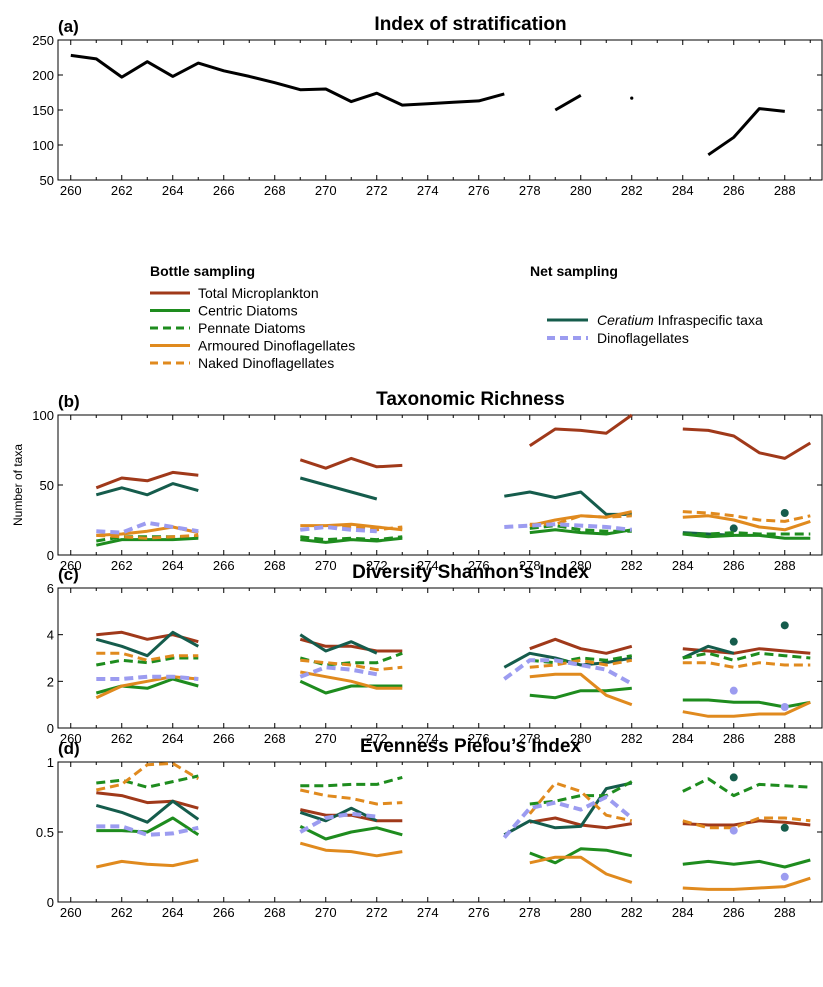 This screenshot has height=987, width=823. I want to click on legend-item-naked-dinoflagellates: Naked Dinoflagellates, so click(242, 363).